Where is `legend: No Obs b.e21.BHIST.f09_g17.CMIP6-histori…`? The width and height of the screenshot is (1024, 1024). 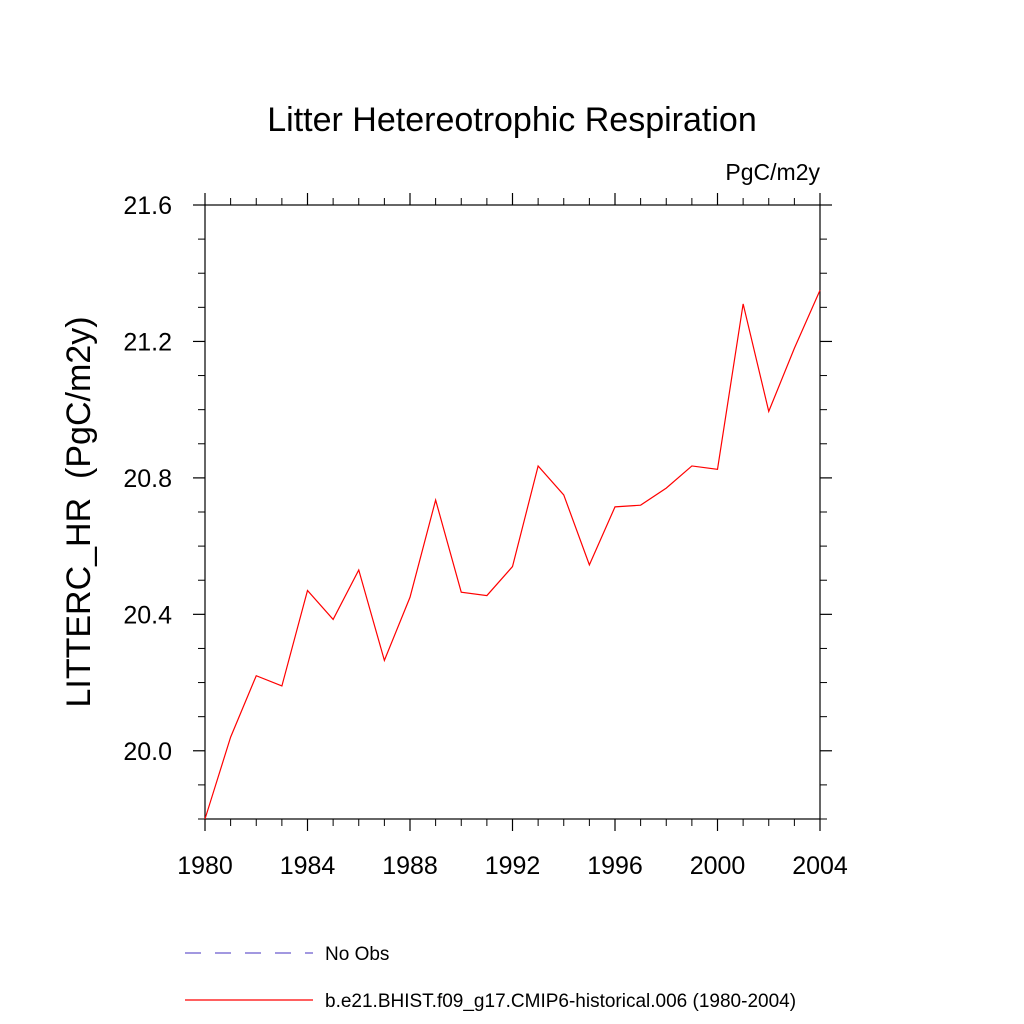 legend: No Obs b.e21.BHIST.f09_g17.CMIP6-histori… is located at coordinates (490, 978).